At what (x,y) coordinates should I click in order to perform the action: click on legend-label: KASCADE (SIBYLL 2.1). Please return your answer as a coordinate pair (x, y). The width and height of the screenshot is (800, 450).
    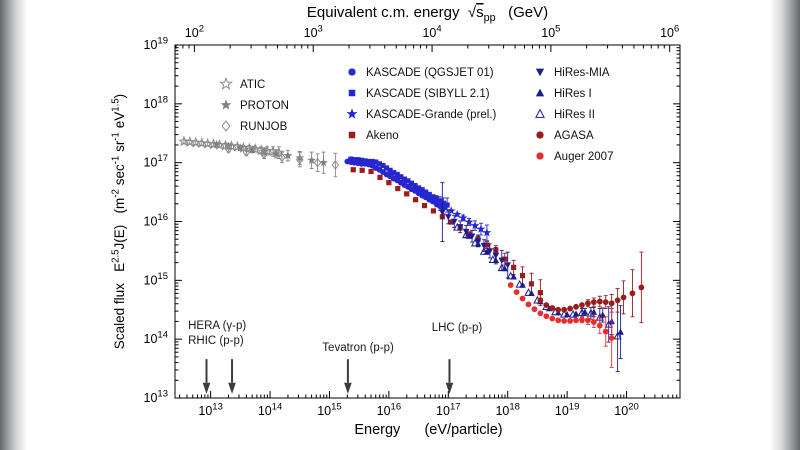
    Looking at the image, I should click on (428, 94).